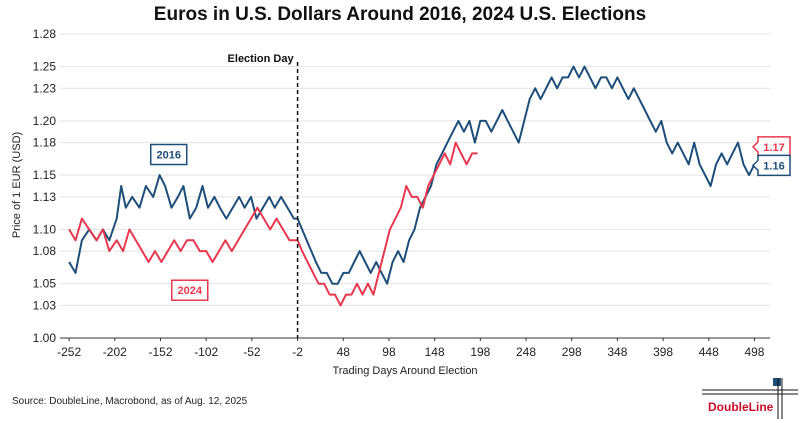 The height and width of the screenshot is (424, 800). What do you see at coordinates (750, 397) in the screenshot?
I see `doubleline-logo` at bounding box center [750, 397].